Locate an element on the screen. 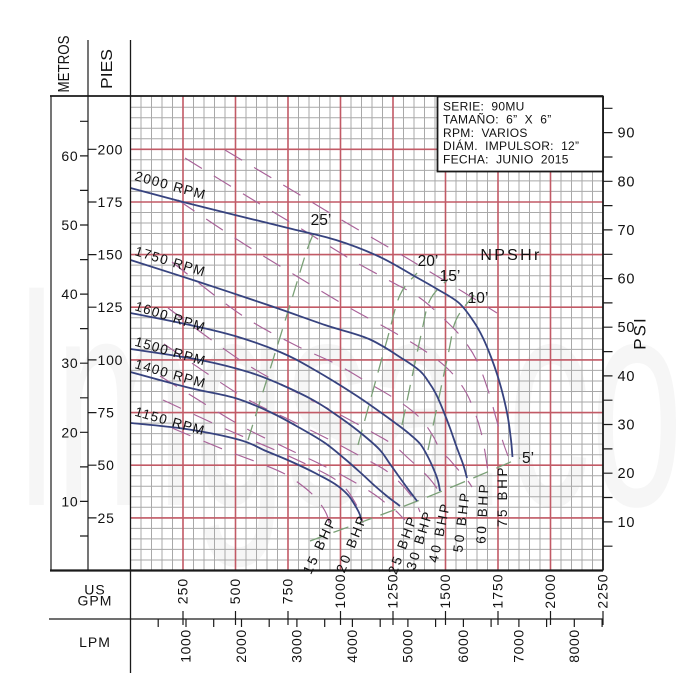 The image size is (700, 700). svg-text: 1750 is located at coordinates (498, 590).